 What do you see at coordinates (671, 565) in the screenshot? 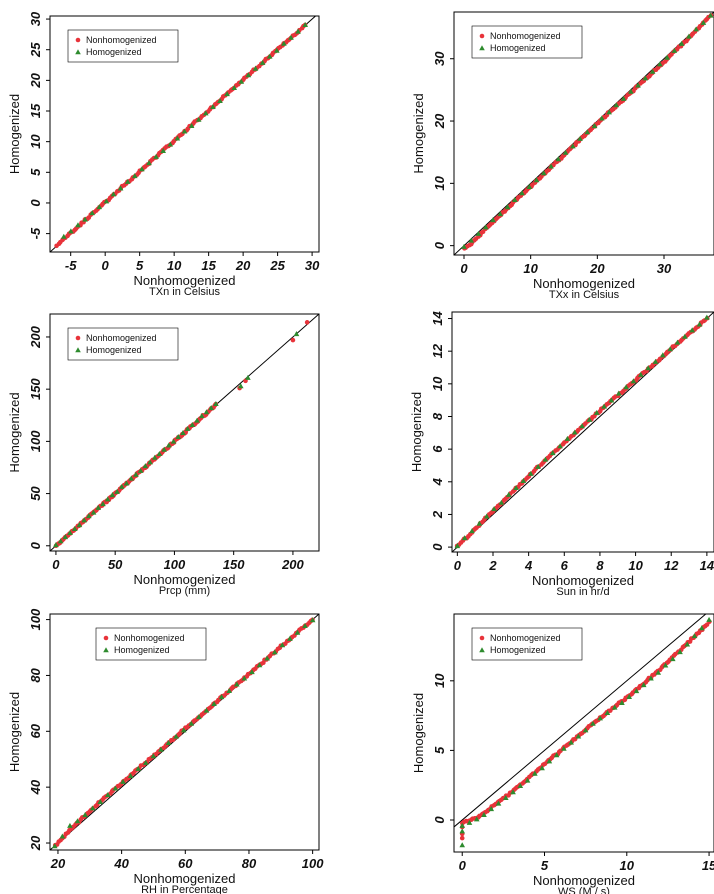
I see `x-tick-label: 12` at bounding box center [671, 565].